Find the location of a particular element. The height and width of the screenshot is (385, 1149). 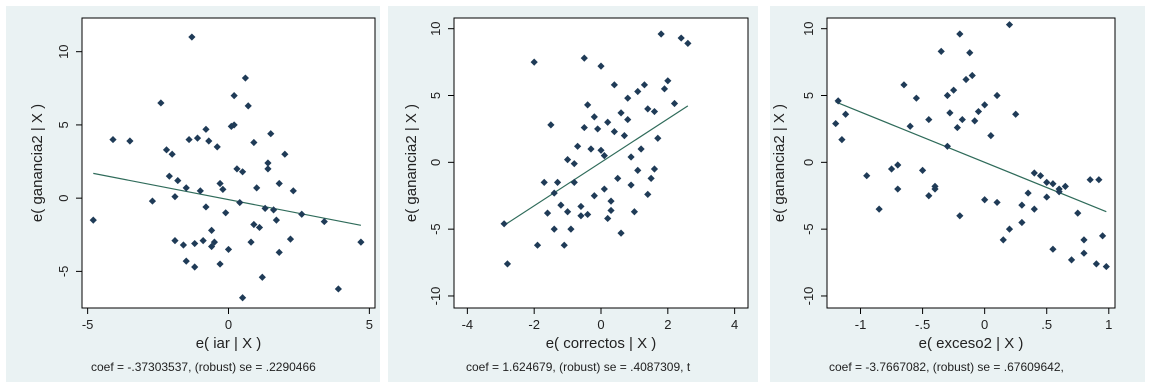

x-tick-label: -5 is located at coordinates (88, 324).